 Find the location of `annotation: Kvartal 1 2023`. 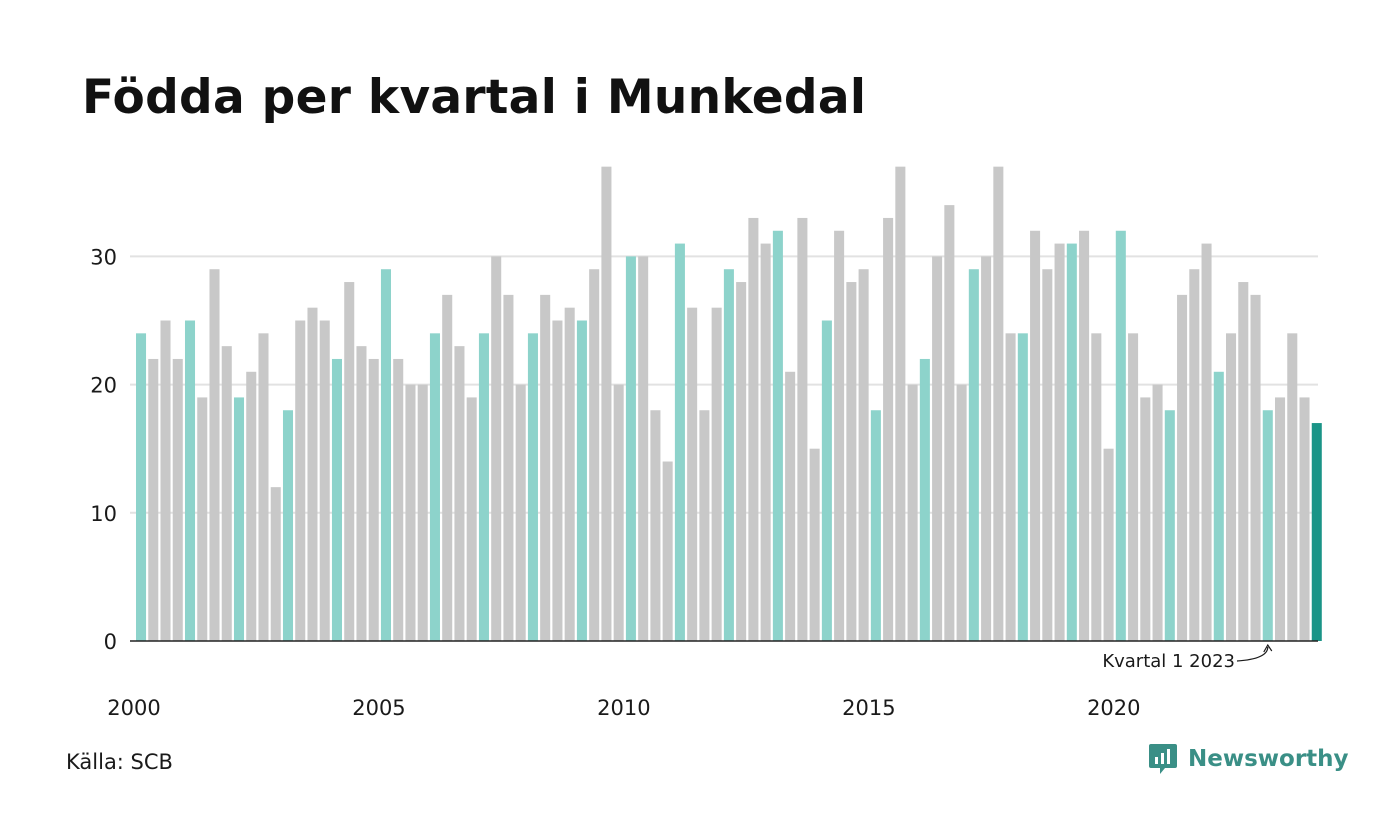

annotation: Kvartal 1 2023 is located at coordinates (1187, 657).